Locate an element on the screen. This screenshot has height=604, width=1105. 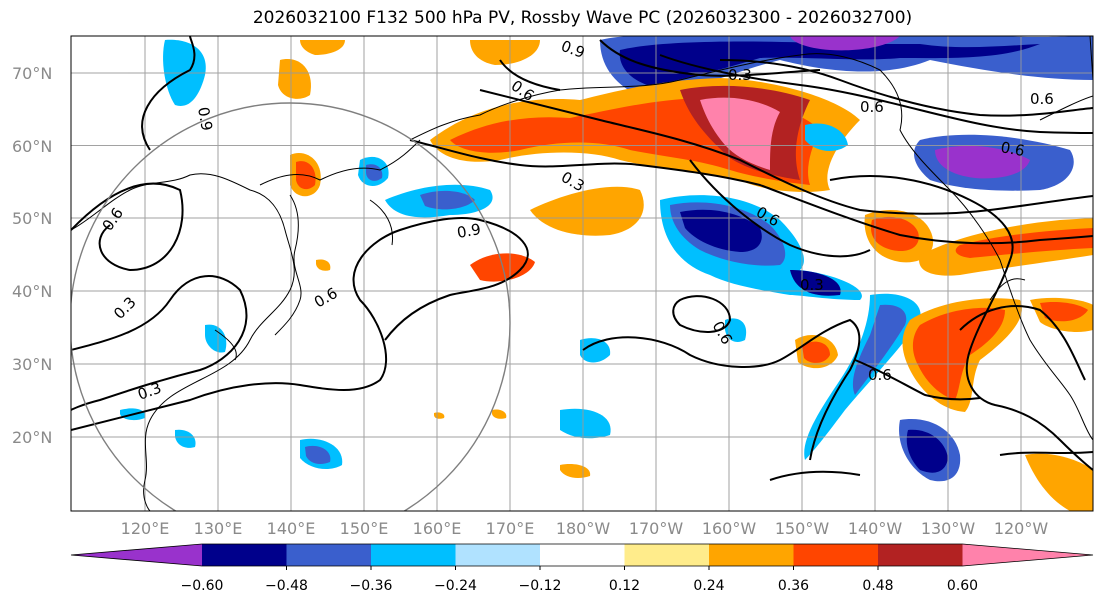
lon-label: 130°W is located at coordinates (948, 528).